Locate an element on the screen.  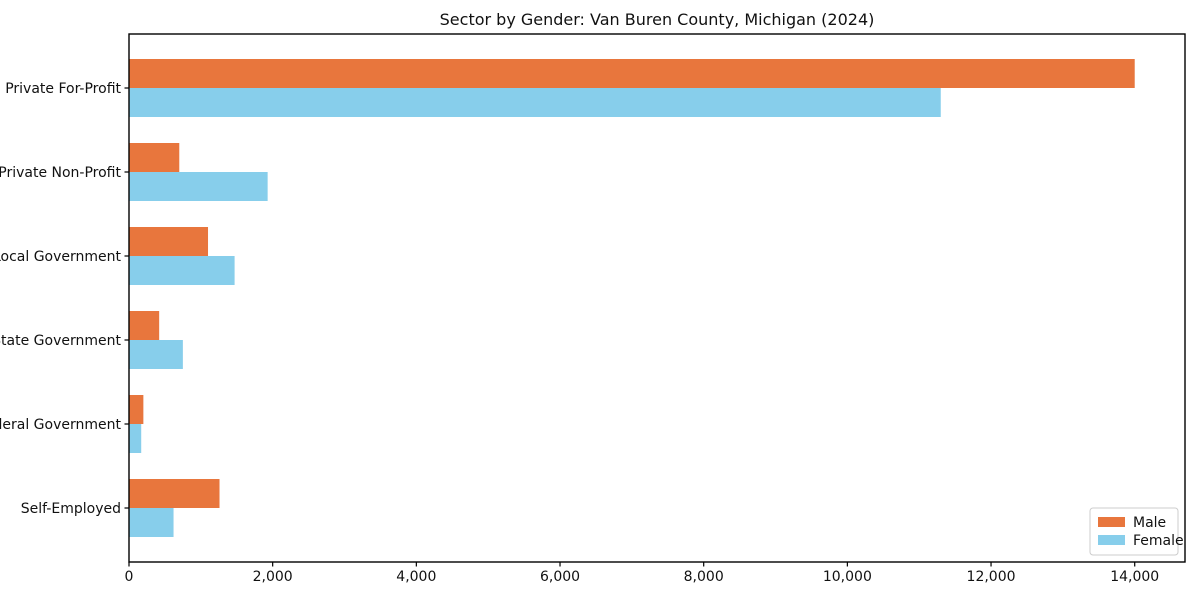
x-tick-label-3: 6,000 is located at coordinates (560, 577).